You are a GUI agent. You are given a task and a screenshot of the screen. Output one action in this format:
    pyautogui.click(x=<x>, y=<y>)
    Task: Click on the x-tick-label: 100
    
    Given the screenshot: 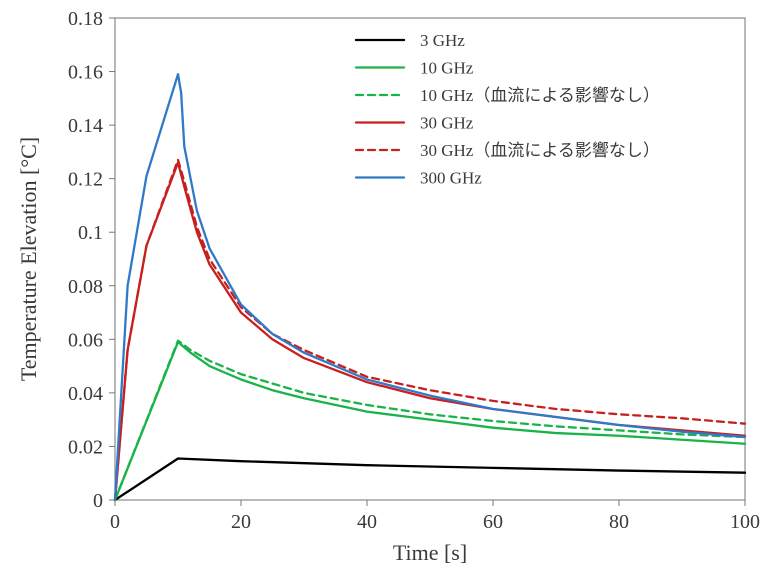 What is the action you would take?
    pyautogui.click(x=745, y=522)
    